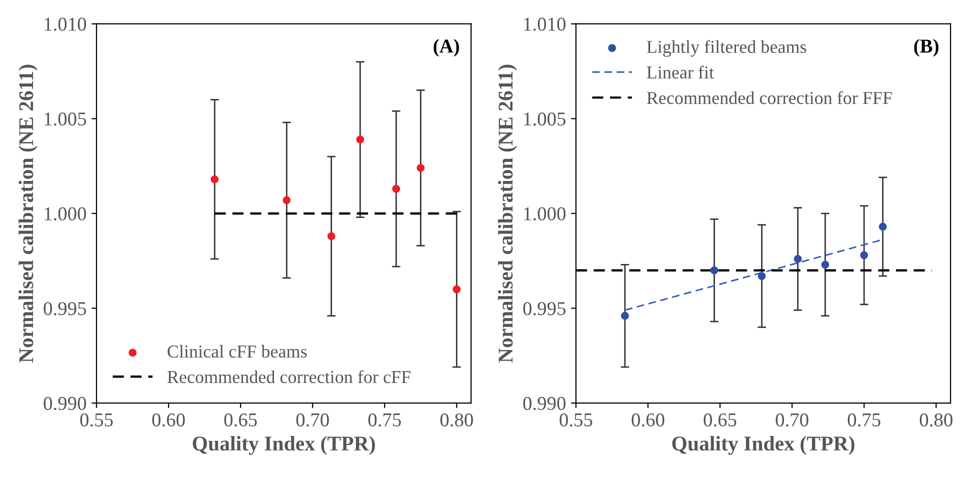 This screenshot has height=477, width=965. What do you see at coordinates (926, 48) in the screenshot?
I see `text: (B)` at bounding box center [926, 48].